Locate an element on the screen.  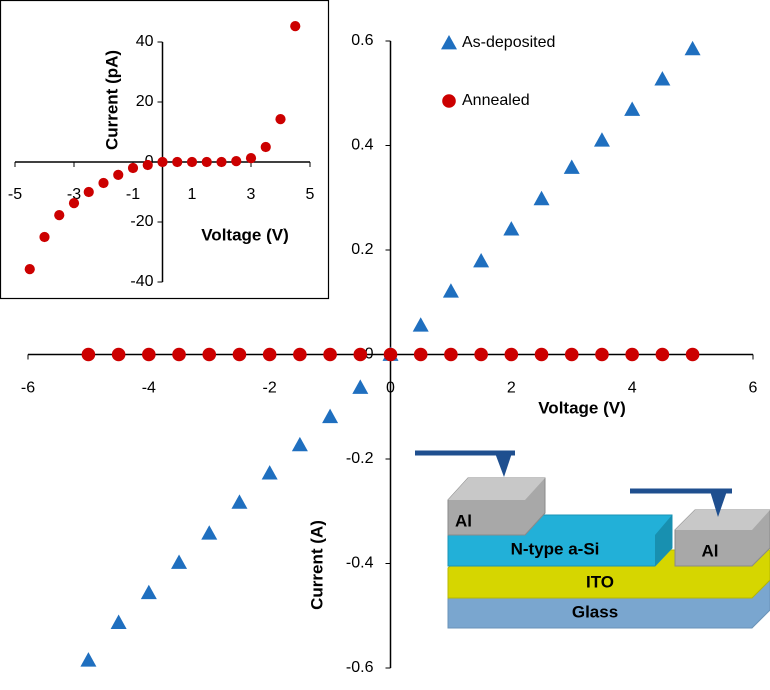
x-tick-label: 3 is located at coordinates (251, 194).